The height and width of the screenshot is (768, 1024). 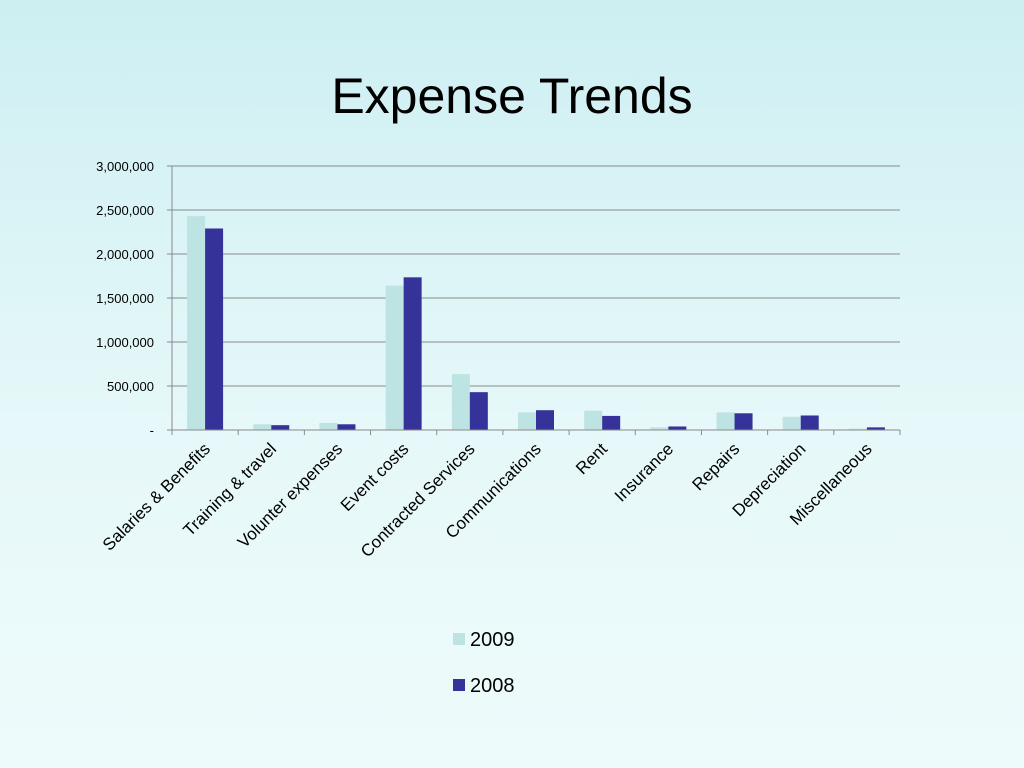 I want to click on y-tick-label: 1,500,000, so click(x=125, y=298).